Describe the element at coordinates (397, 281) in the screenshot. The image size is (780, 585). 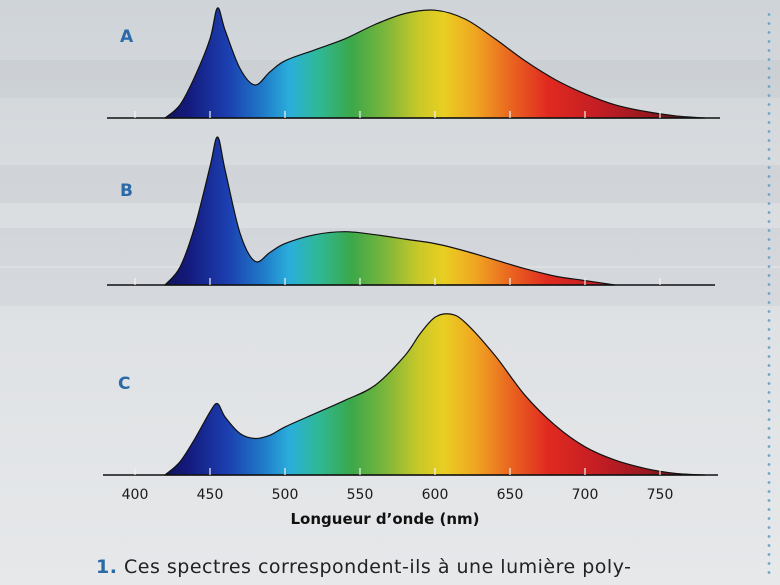
I see `ticks-b` at that location.